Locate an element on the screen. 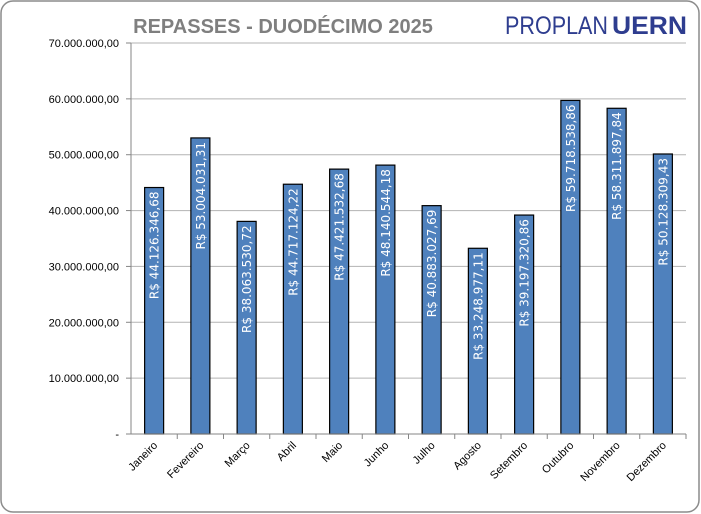  data-label: R$ 53.004.031,31 is located at coordinates (201, 196).